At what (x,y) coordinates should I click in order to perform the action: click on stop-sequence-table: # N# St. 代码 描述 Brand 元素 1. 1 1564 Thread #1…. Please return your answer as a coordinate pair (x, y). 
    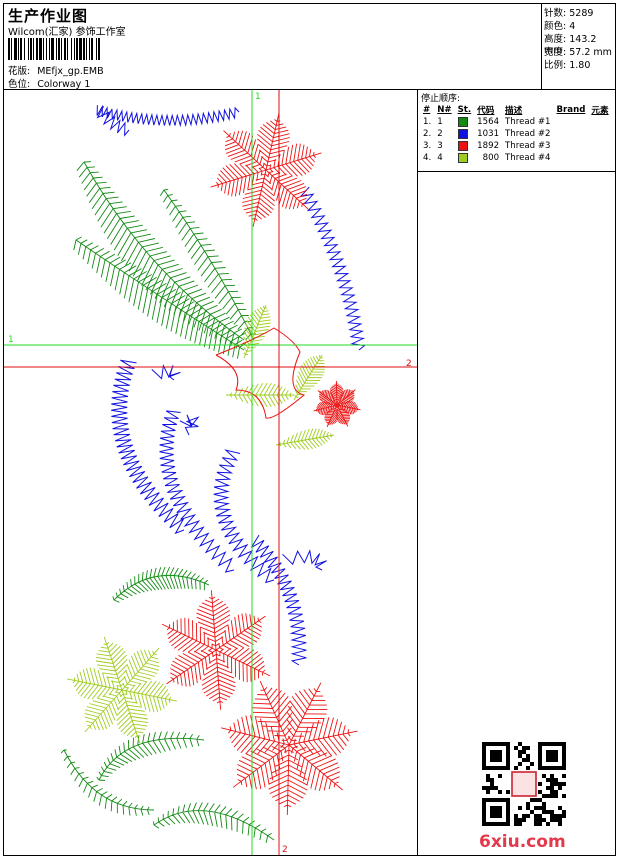
    Looking at the image, I should click on (516, 134).